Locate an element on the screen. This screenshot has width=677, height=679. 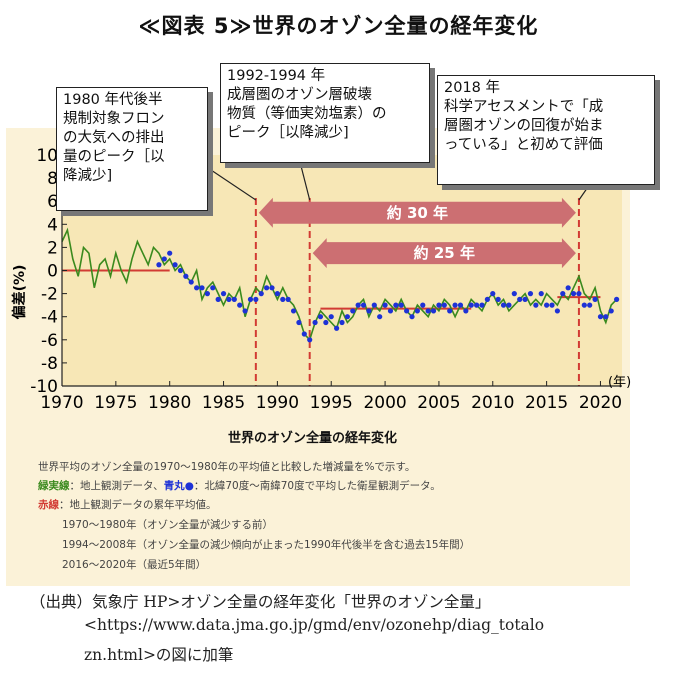
legend-green-key: 緑実線 is located at coordinates (54, 486).